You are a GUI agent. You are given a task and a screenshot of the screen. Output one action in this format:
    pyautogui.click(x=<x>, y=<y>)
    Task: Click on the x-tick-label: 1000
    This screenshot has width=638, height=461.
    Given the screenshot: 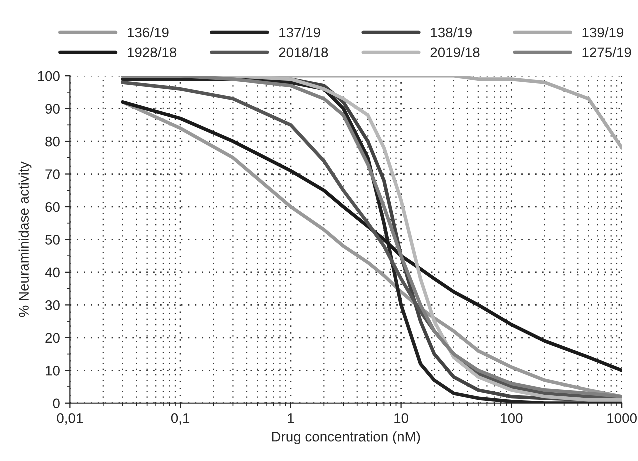 What is the action you would take?
    pyautogui.click(x=622, y=418)
    